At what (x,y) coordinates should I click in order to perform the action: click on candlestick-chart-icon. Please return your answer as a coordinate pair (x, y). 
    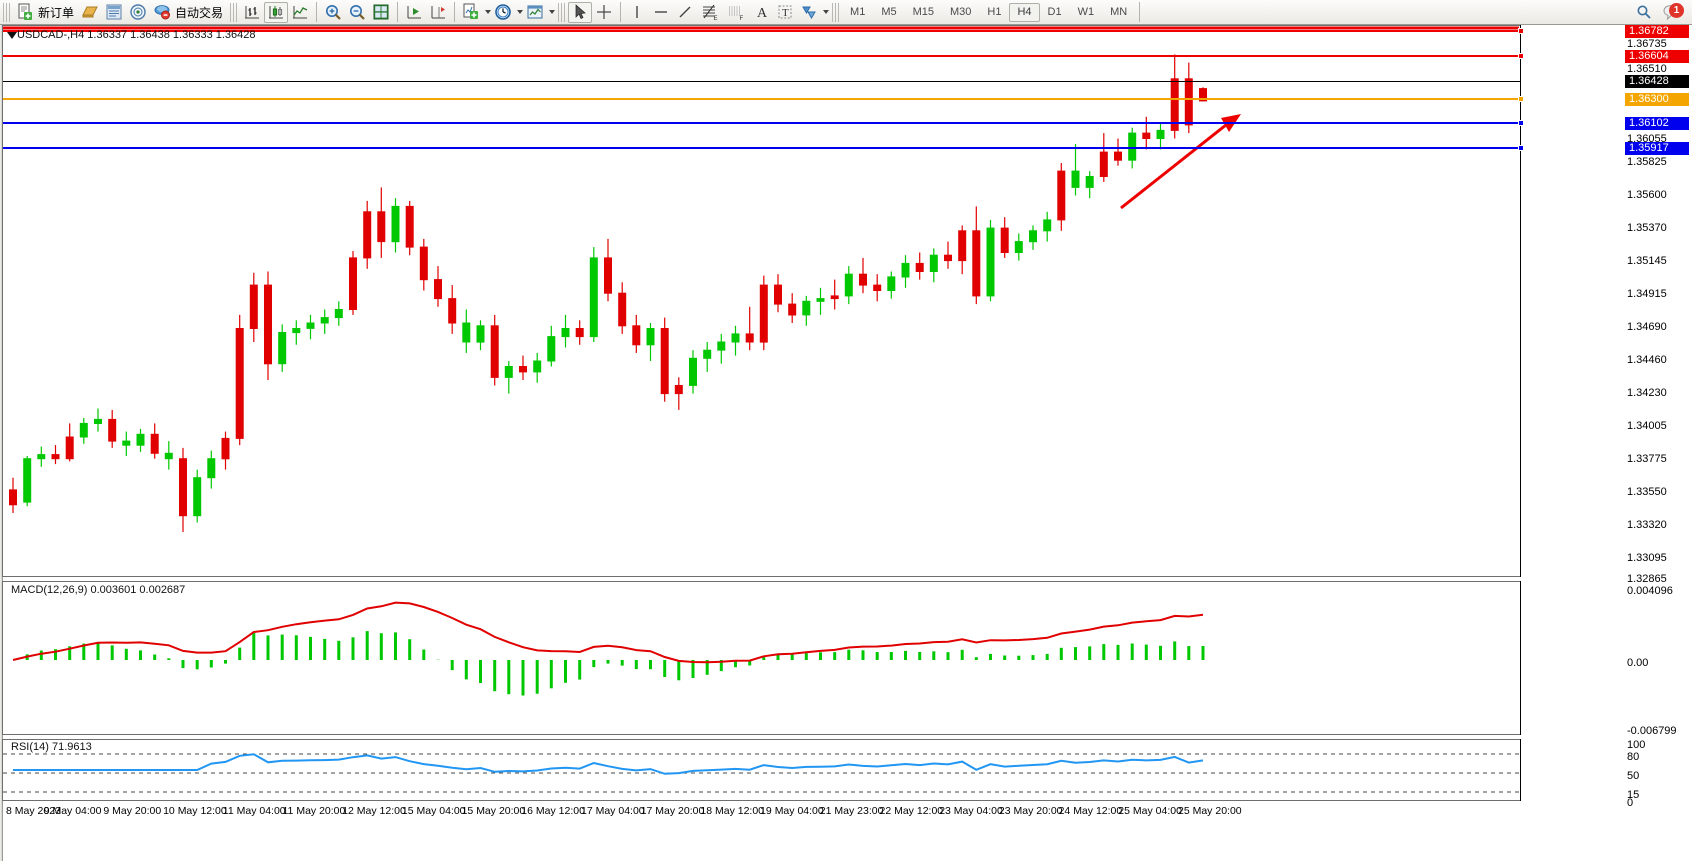
    Looking at the image, I should click on (276, 12).